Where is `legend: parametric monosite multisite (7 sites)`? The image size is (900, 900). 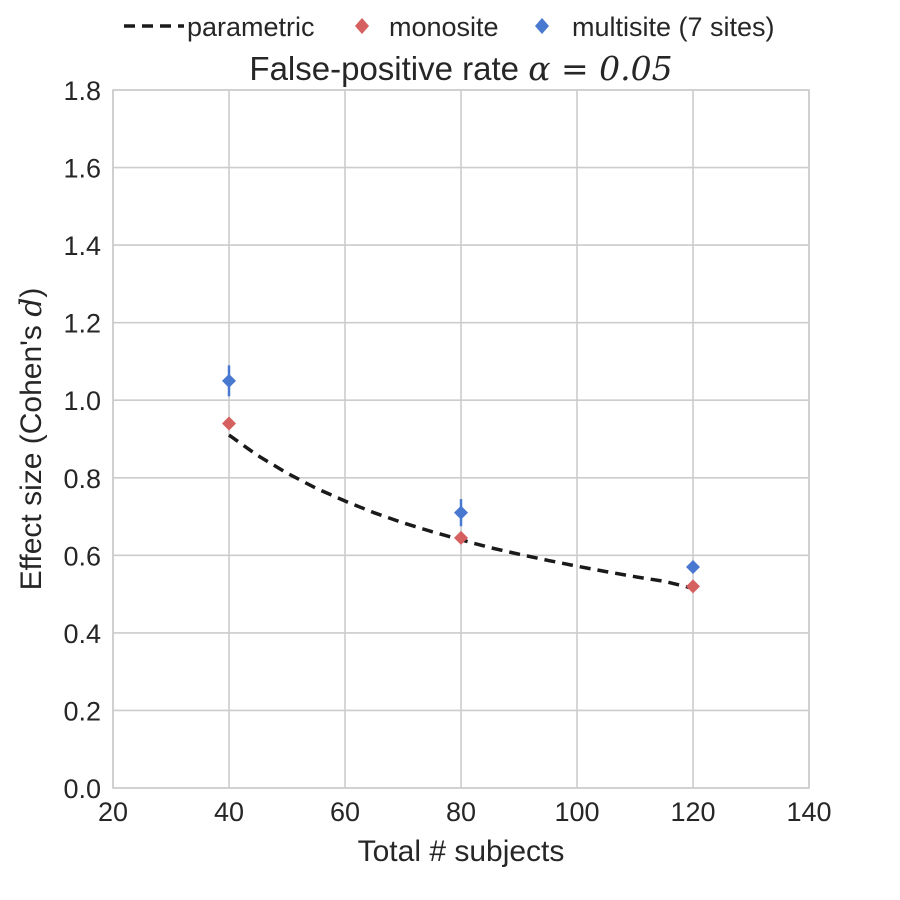
legend: parametric monosite multisite (7 sites) is located at coordinates (449, 27).